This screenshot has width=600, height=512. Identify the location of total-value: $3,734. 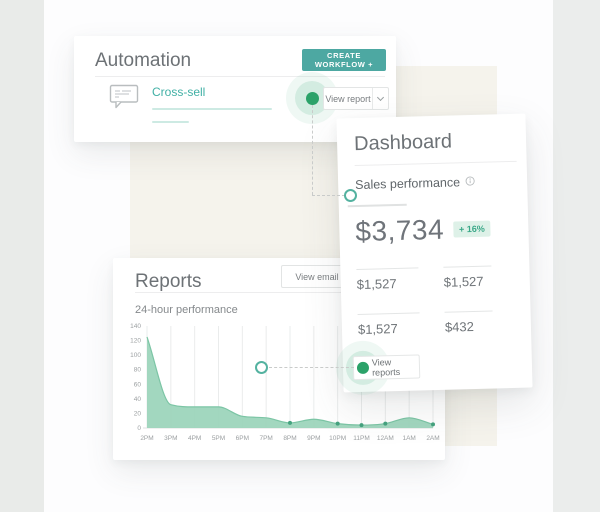
(400, 230).